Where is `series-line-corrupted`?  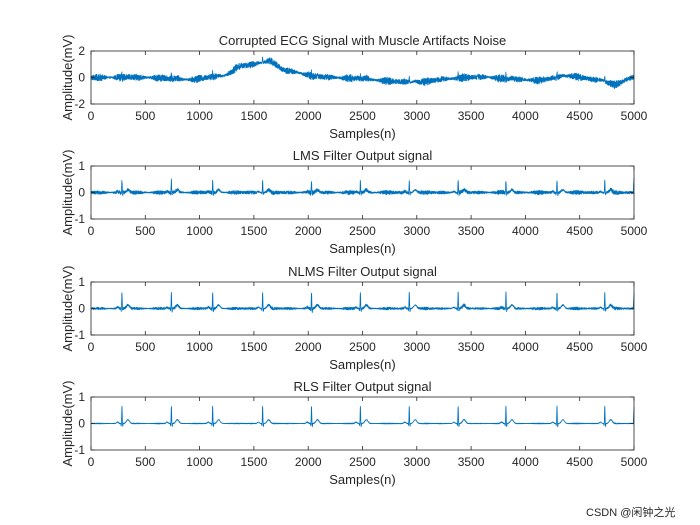 series-line-corrupted is located at coordinates (362, 72).